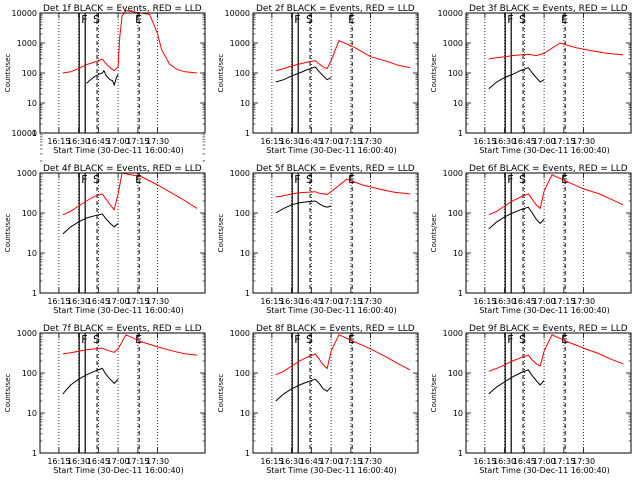  What do you see at coordinates (122, 329) in the screenshot?
I see `panel-title: Det 7f BLACK = Events, RED = LLD` at bounding box center [122, 329].